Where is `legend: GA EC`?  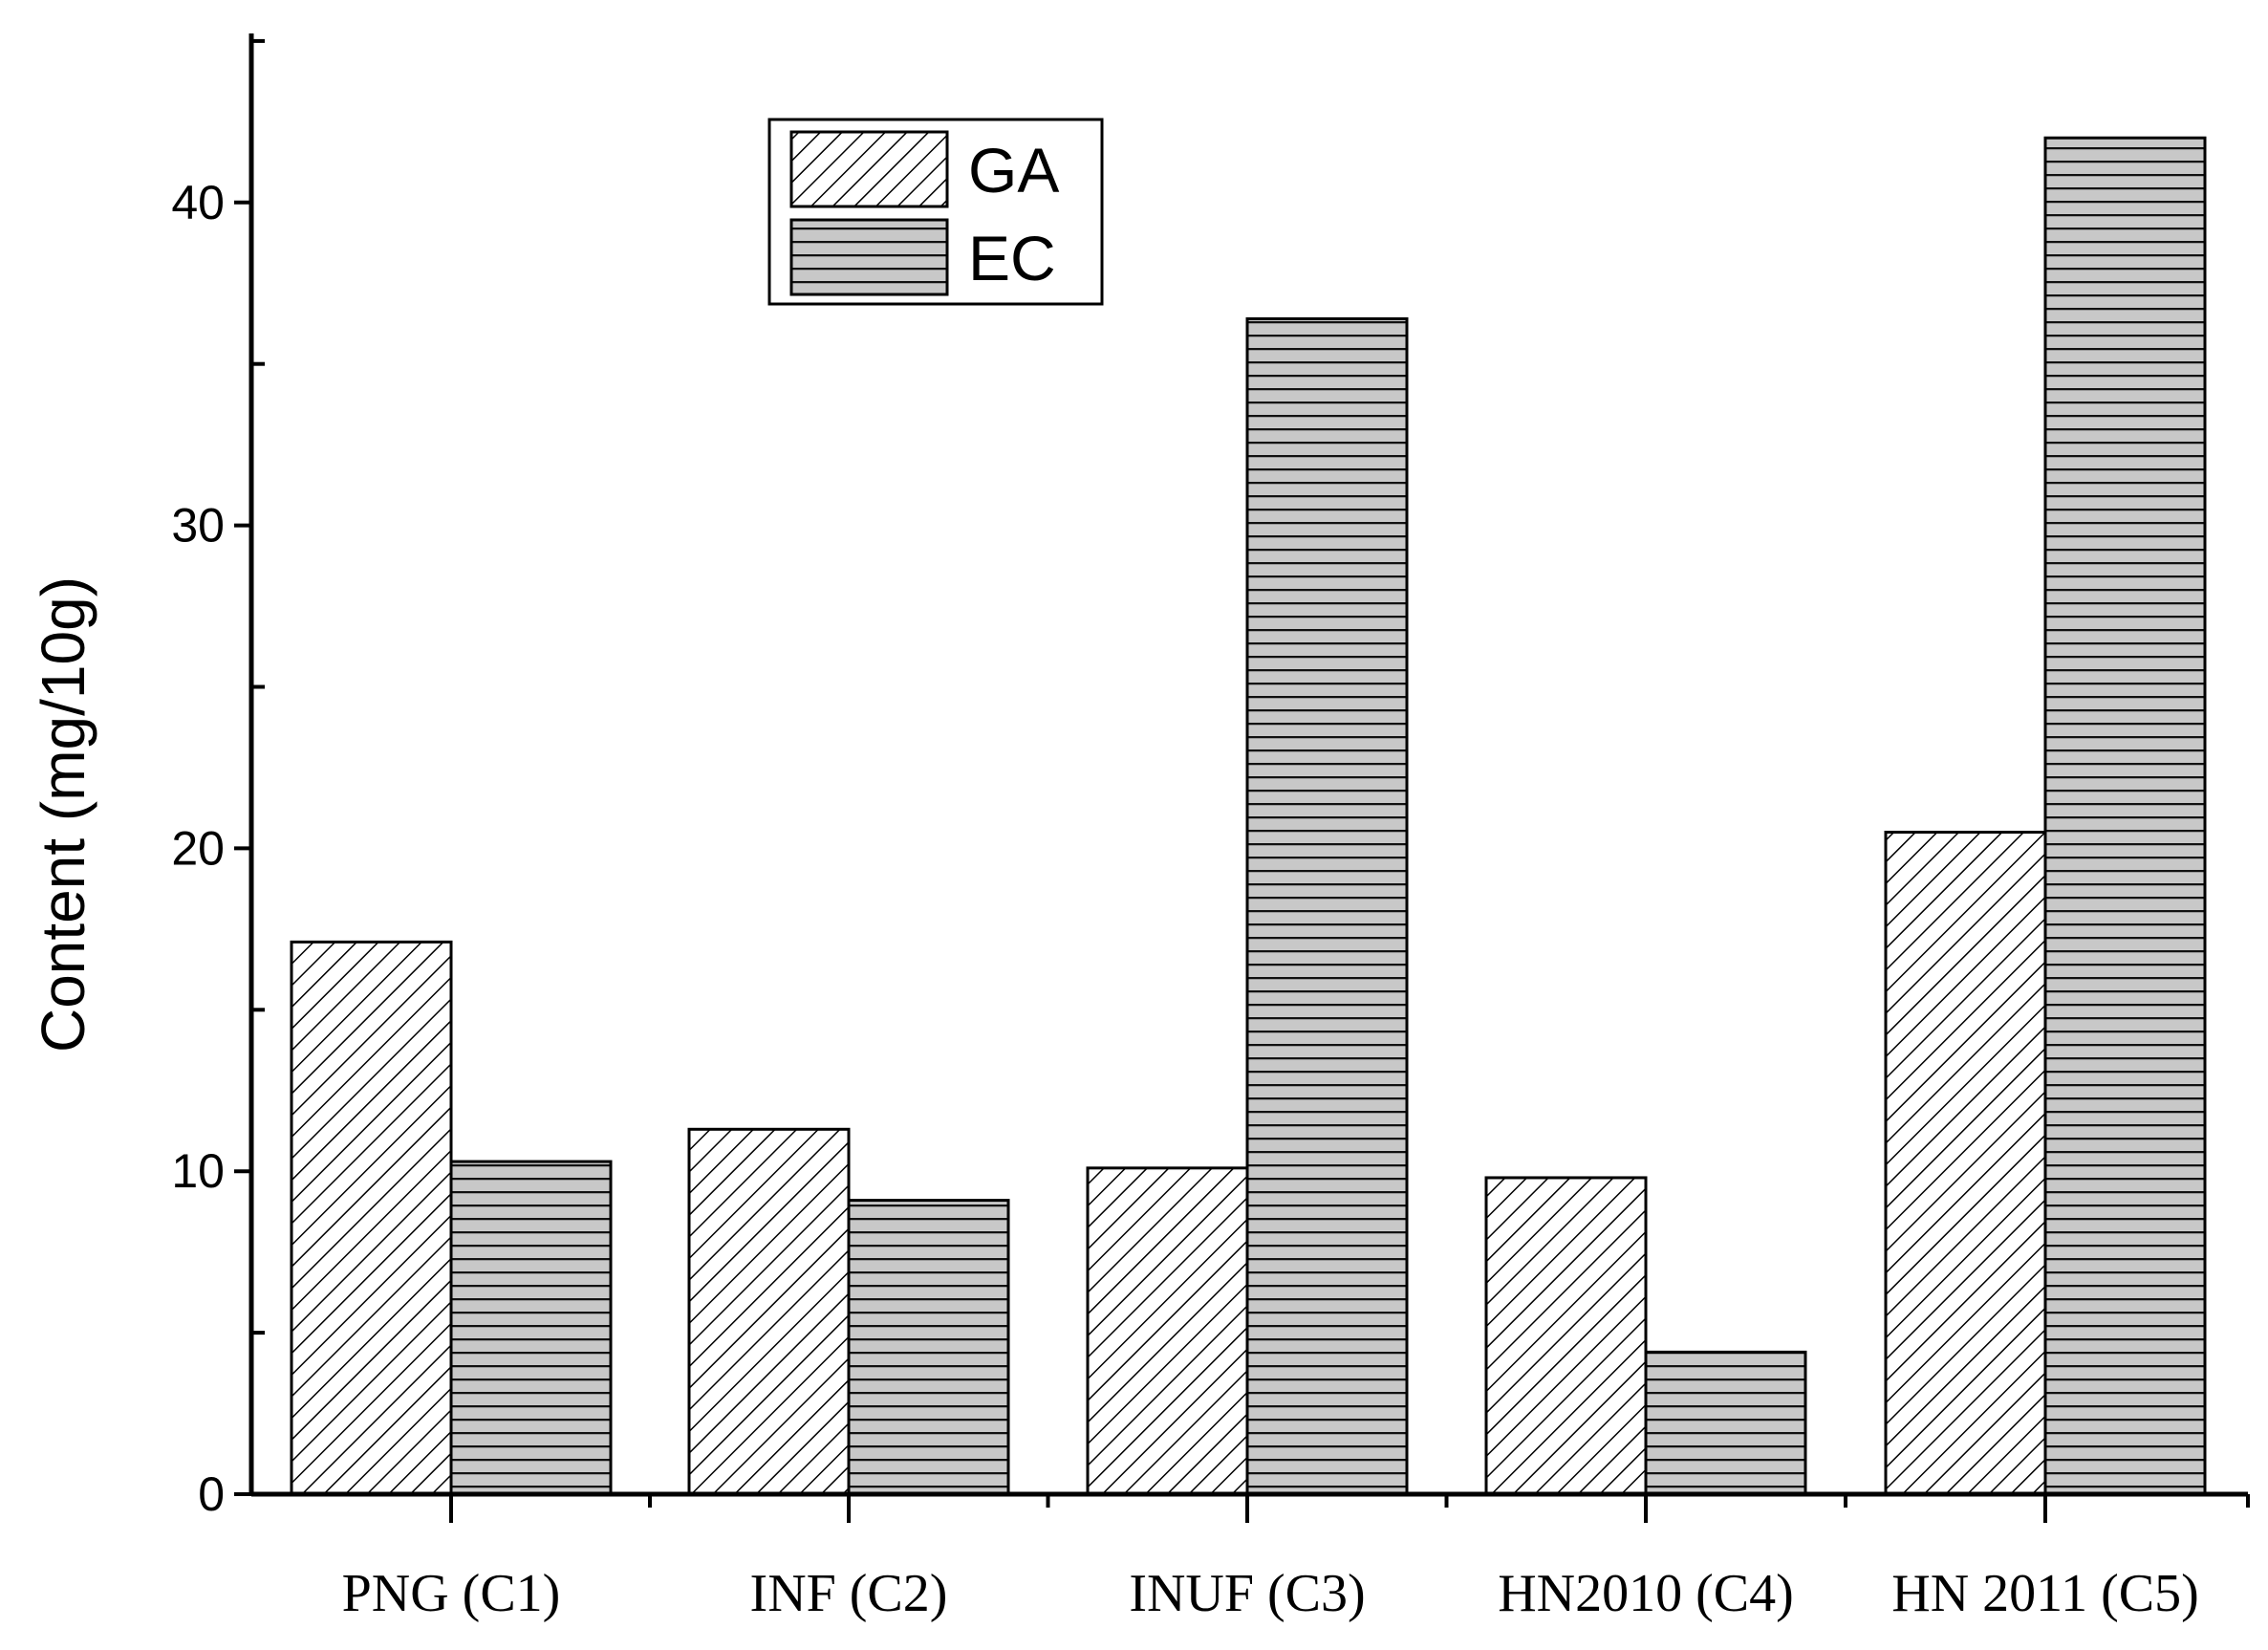
legend: GA EC is located at coordinates (936, 212).